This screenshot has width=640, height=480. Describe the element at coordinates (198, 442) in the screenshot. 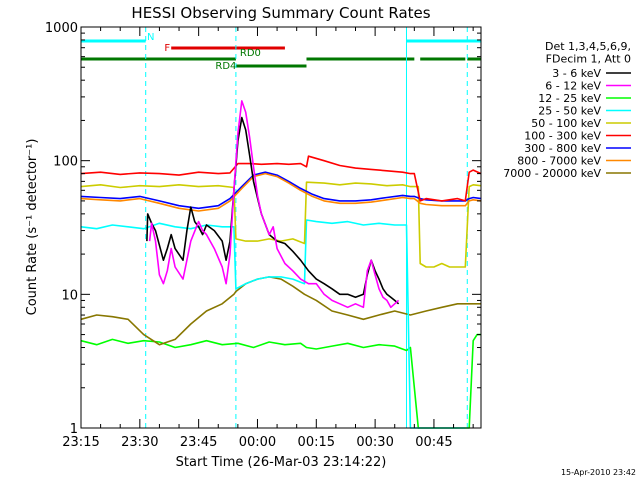

I see `x-tick-label: 23:45` at that location.